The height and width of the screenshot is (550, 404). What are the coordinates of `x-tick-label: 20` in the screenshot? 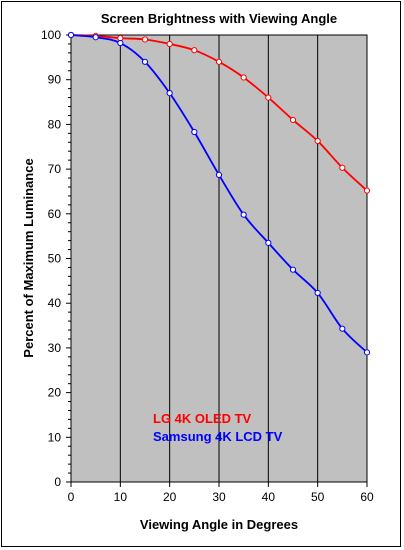 It's located at (170, 497).